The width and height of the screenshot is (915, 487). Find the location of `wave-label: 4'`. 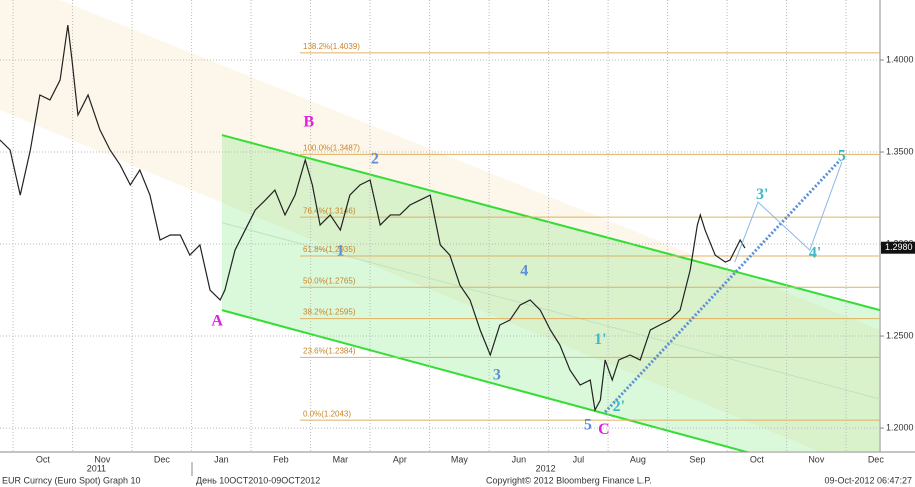

wave-label: 4' is located at coordinates (815, 253).